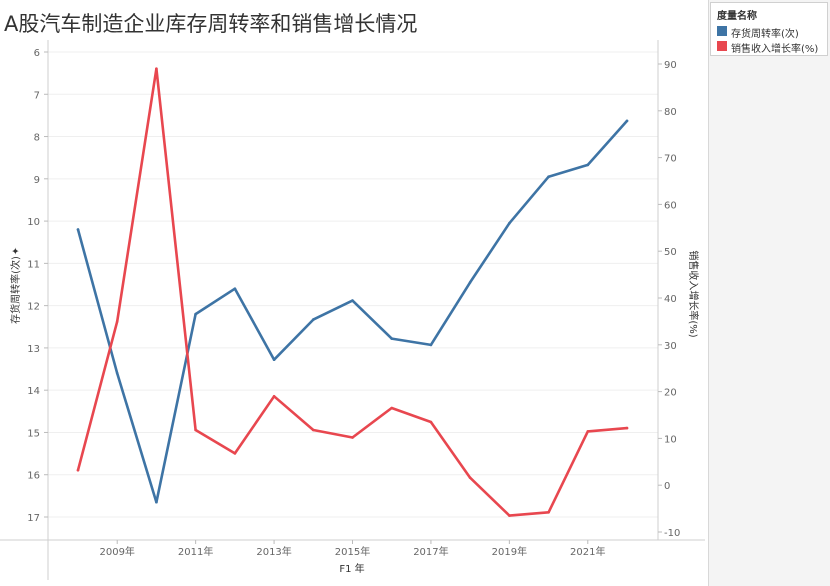 This screenshot has height=586, width=830. Describe the element at coordinates (670, 65) in the screenshot. I see `right-tick-label: 90` at that location.